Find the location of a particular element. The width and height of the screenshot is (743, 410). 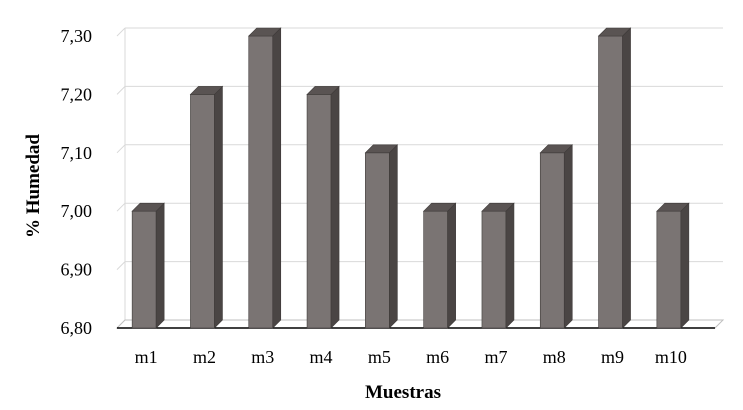

x-tick-label: m3 is located at coordinates (262, 357).